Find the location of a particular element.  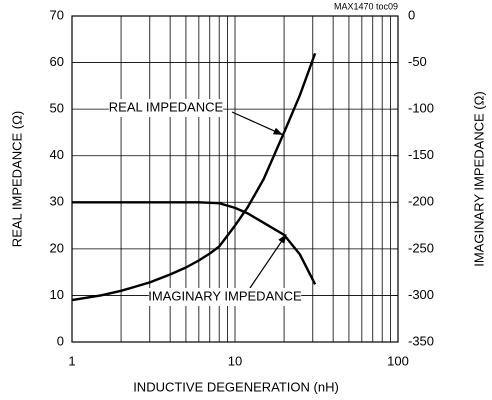

y2-axis-label: IMAGINARY IMPEDANCE (Ω) is located at coordinates (478, 178).